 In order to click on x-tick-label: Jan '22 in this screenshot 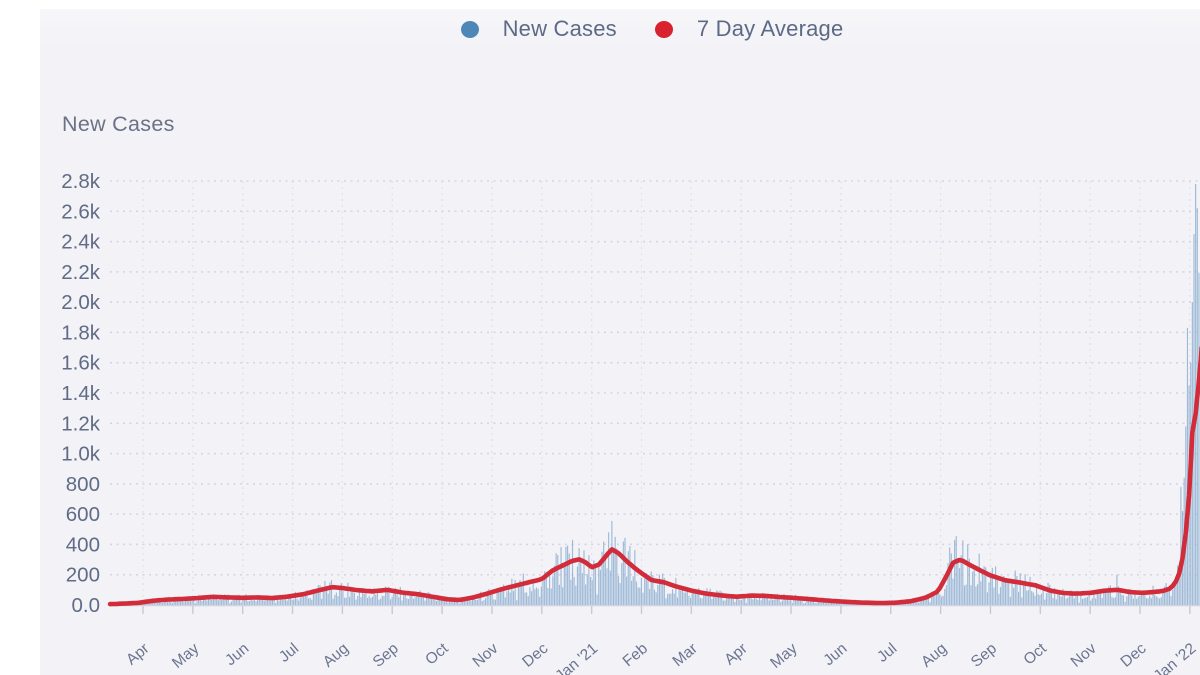, I will do `click(1175, 657)`.